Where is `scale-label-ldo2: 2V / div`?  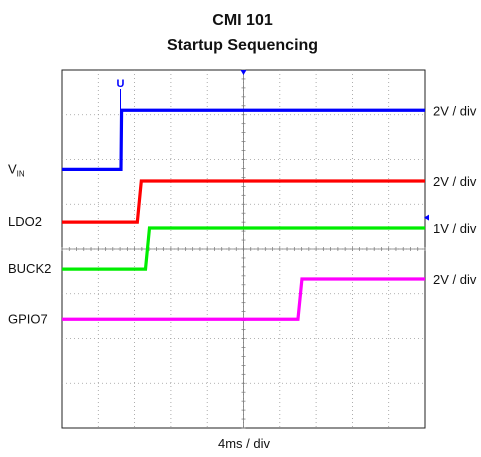
scale-label-ldo2: 2V / div is located at coordinates (455, 181).